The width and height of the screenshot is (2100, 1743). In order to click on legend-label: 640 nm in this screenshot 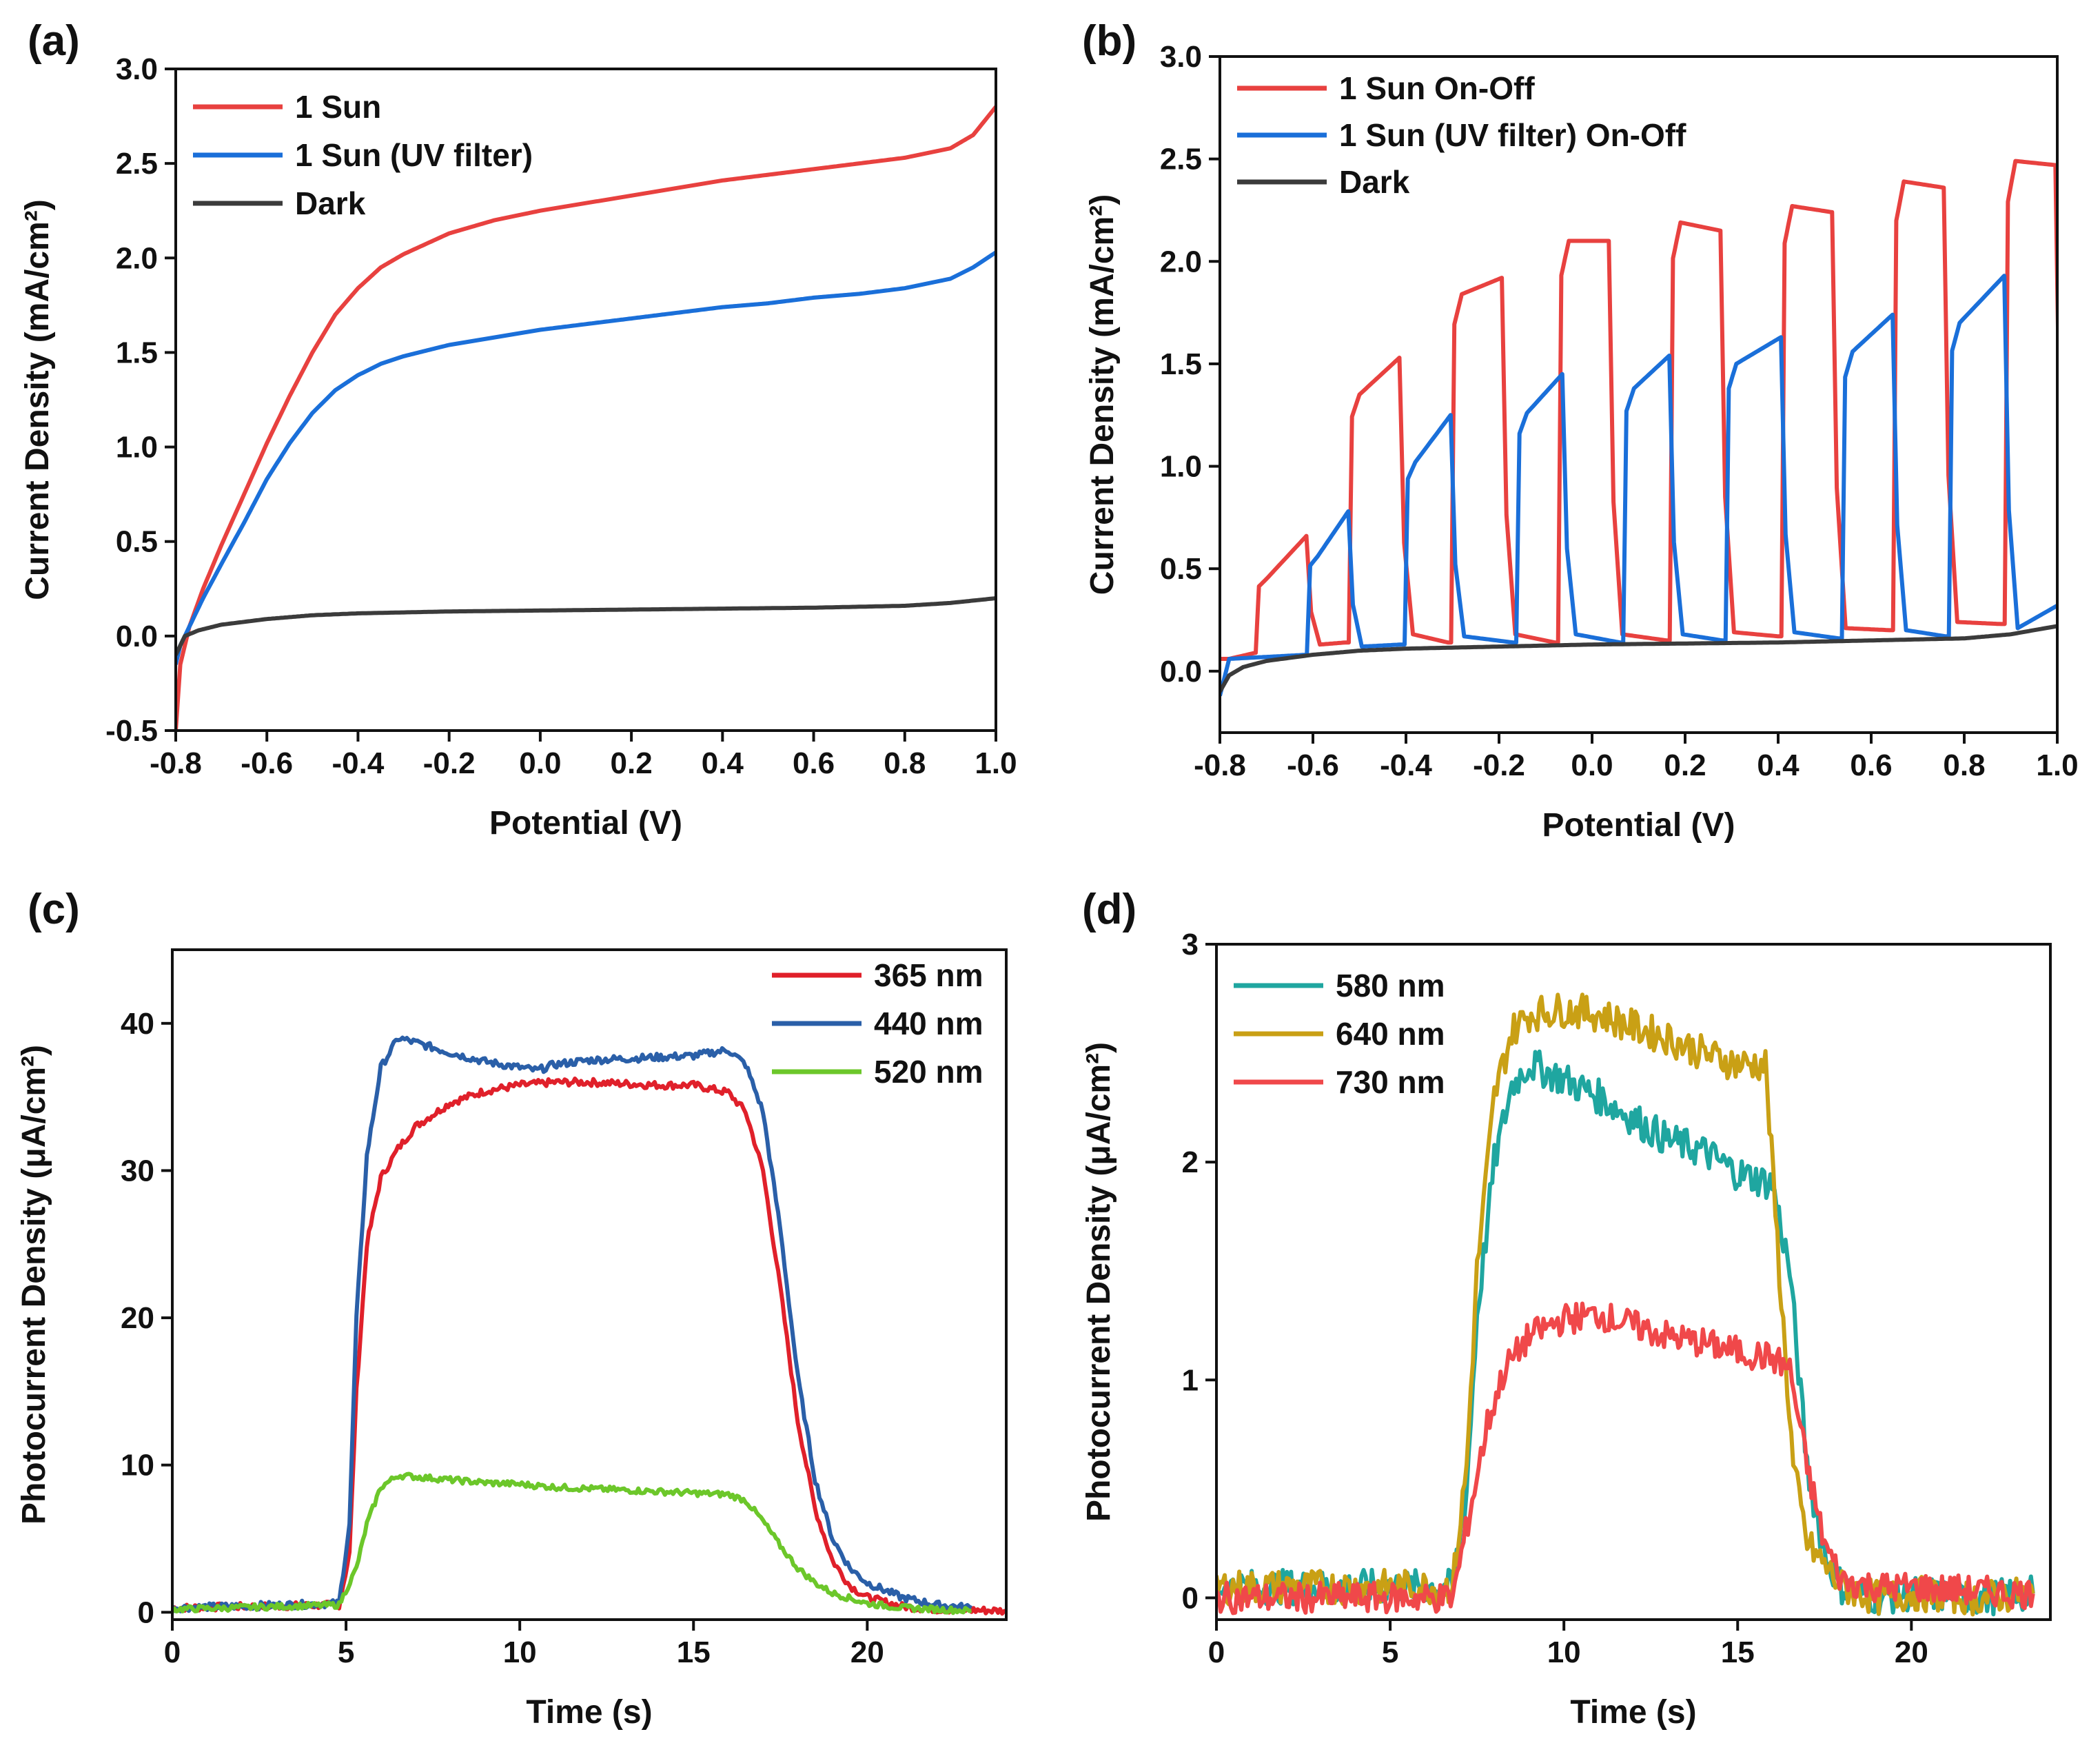, I will do `click(1391, 1034)`.